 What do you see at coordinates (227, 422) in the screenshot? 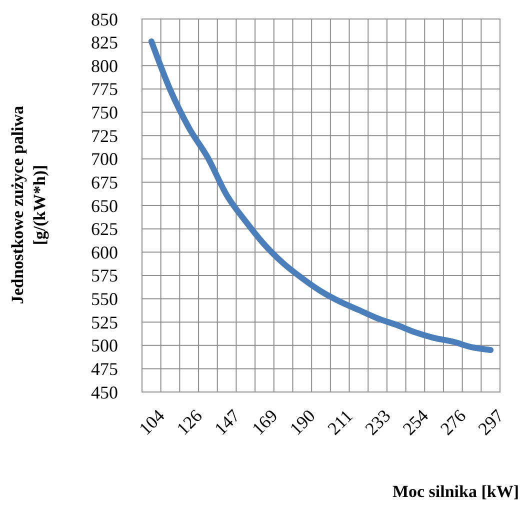
I see `x-tick-label: 147` at bounding box center [227, 422].